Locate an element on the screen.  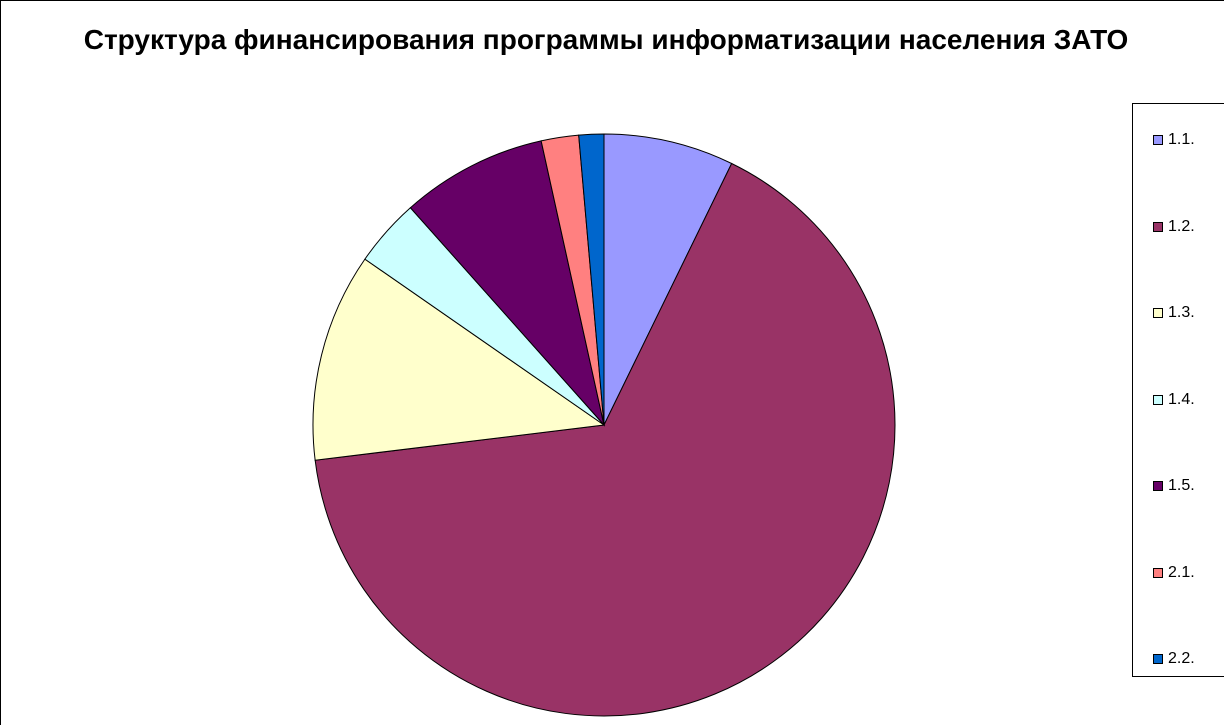
legend-label: 1.1. is located at coordinates (1181, 139).